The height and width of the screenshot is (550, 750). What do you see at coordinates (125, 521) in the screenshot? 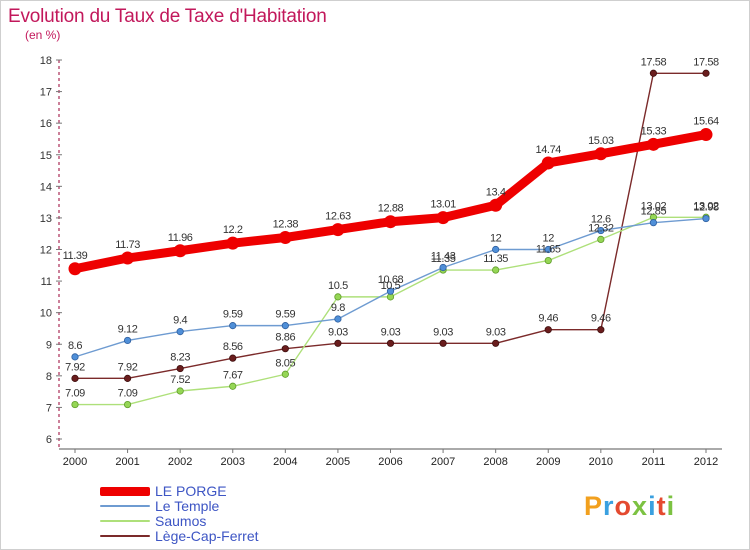
I see `legend-swatch-saumos` at bounding box center [125, 521].